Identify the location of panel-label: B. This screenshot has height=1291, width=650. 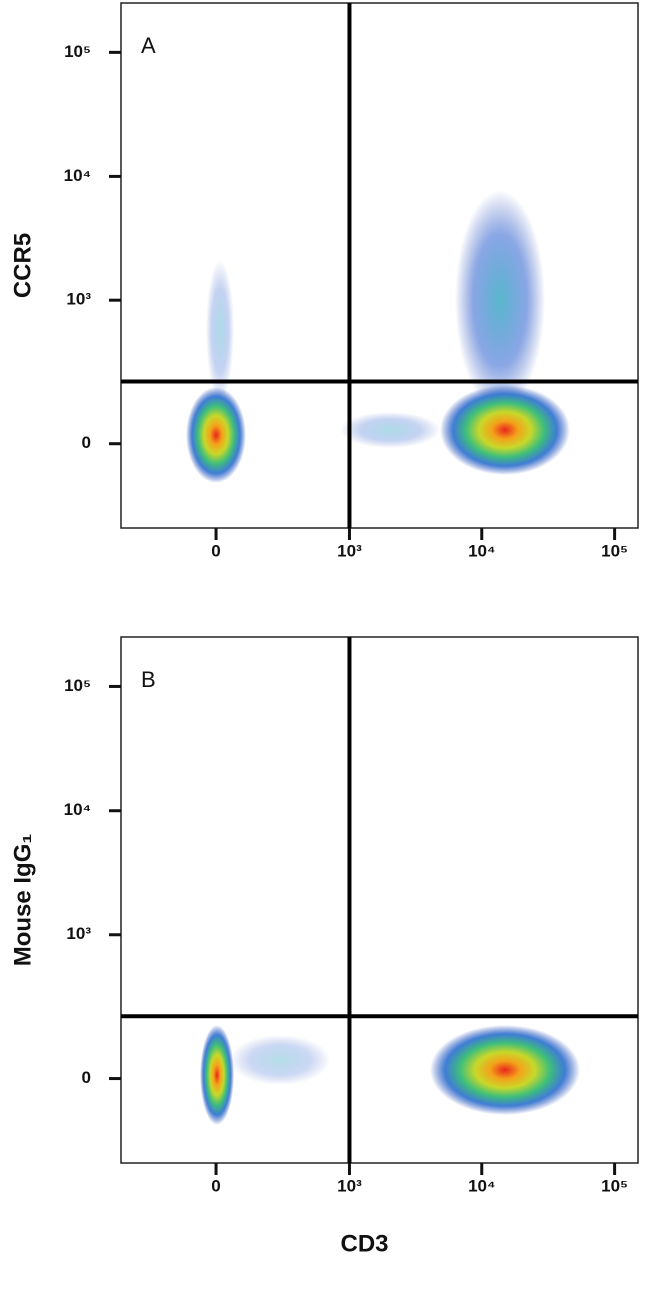
(148, 679).